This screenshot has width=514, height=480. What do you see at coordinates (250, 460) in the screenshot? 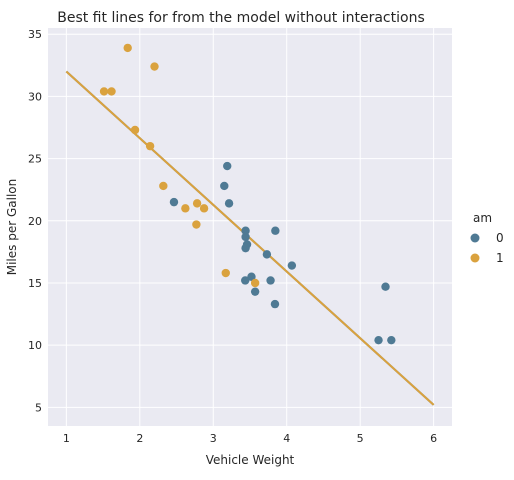
I see `x-axis-label: Vehicle Weight` at bounding box center [250, 460].